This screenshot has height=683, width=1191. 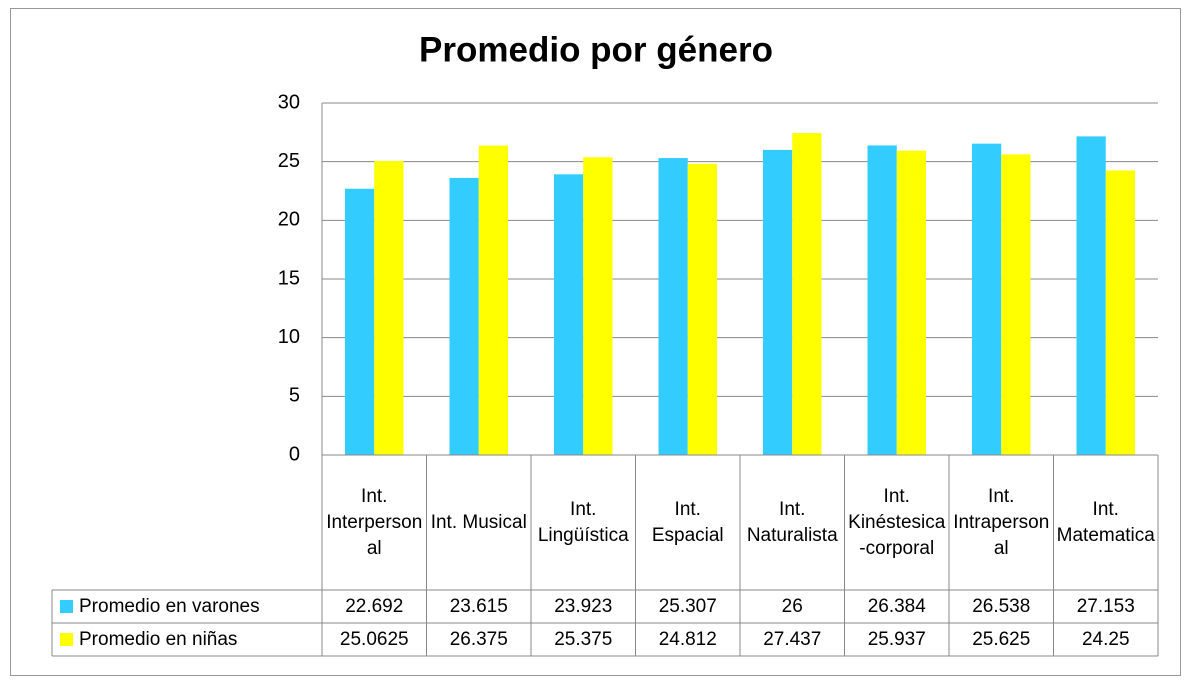 What do you see at coordinates (1001, 606) in the screenshot?
I see `data-table-value: 26.538` at bounding box center [1001, 606].